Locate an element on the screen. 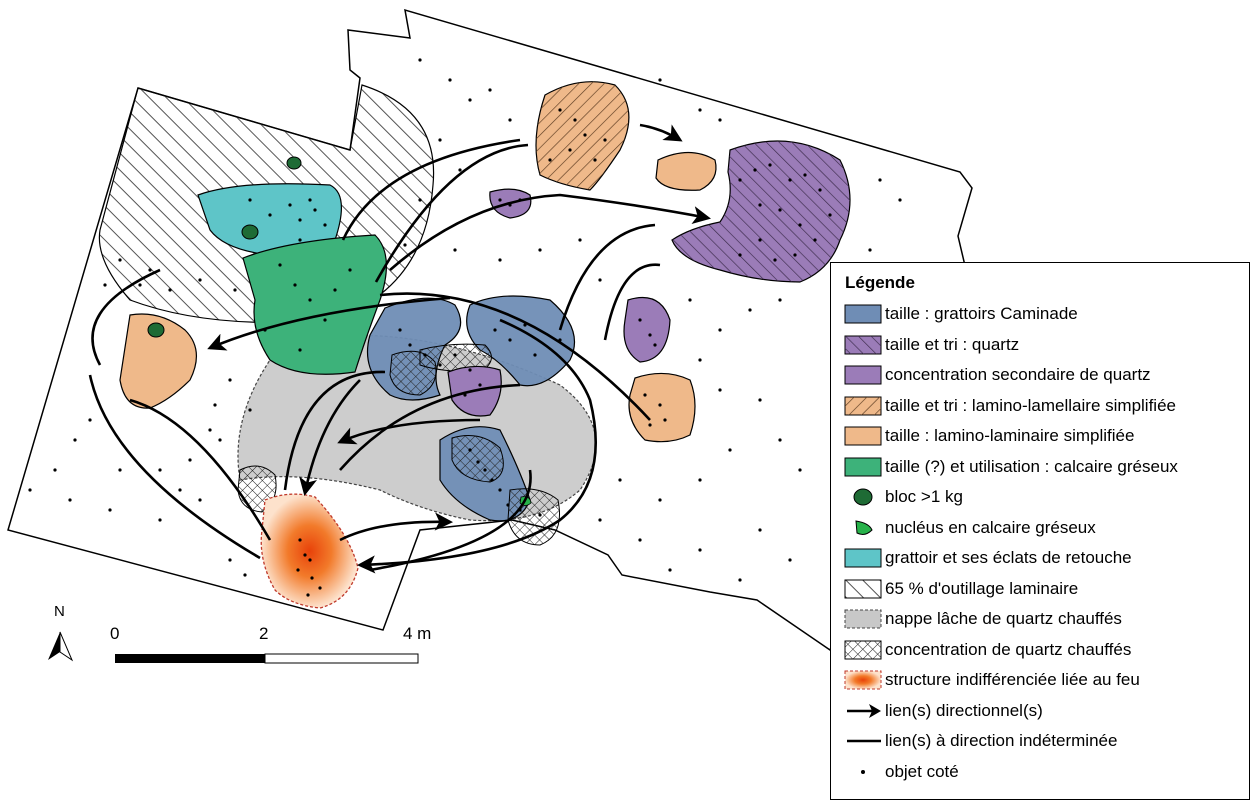 The height and width of the screenshot is (807, 1256). legend-item-bloc: bloc >1 kg is located at coordinates (1045, 497).